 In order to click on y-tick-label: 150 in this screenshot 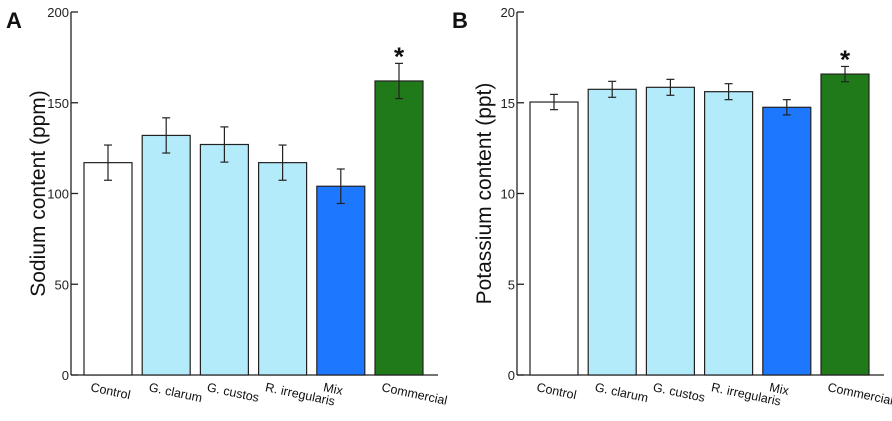, I will do `click(58, 103)`.